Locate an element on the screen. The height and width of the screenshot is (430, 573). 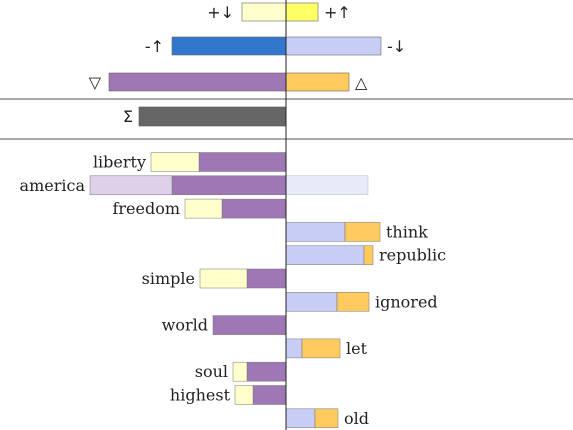
legend-bar-nabla is located at coordinates (197, 82).